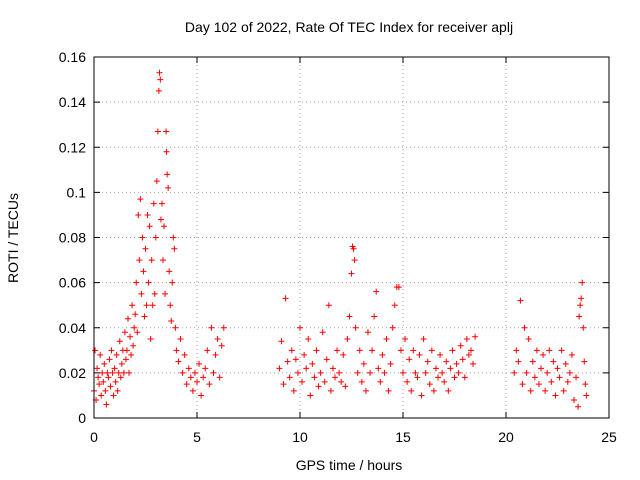  What do you see at coordinates (197, 437) in the screenshot?
I see `x-tick-label: 5` at bounding box center [197, 437].